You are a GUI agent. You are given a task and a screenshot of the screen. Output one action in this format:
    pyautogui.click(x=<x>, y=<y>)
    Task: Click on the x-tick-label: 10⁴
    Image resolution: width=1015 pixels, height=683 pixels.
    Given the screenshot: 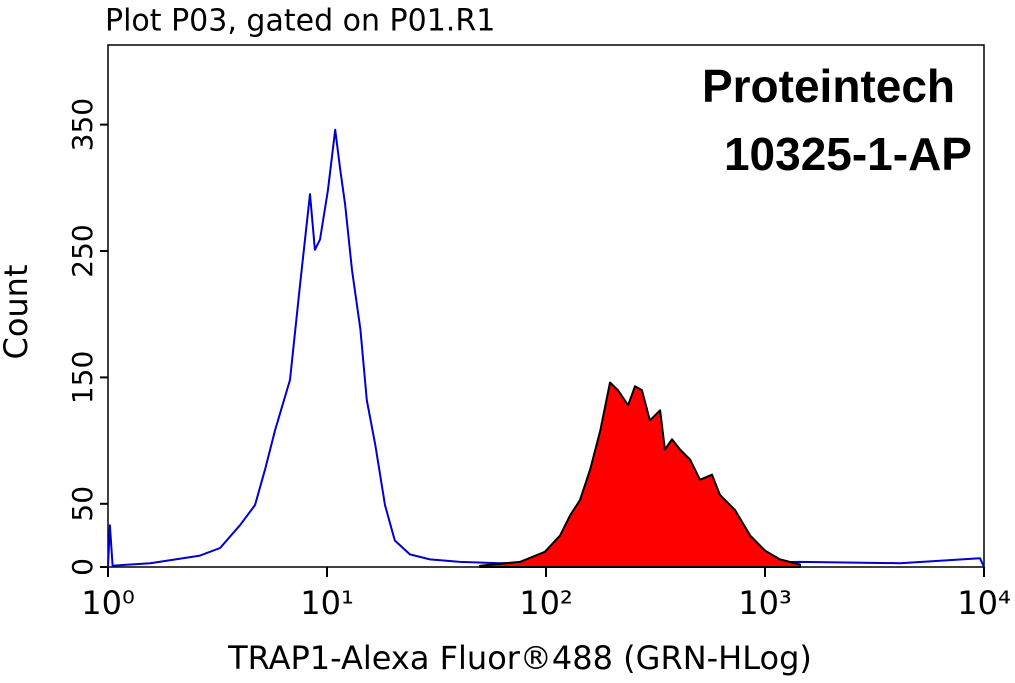 What is the action you would take?
    pyautogui.click(x=984, y=603)
    